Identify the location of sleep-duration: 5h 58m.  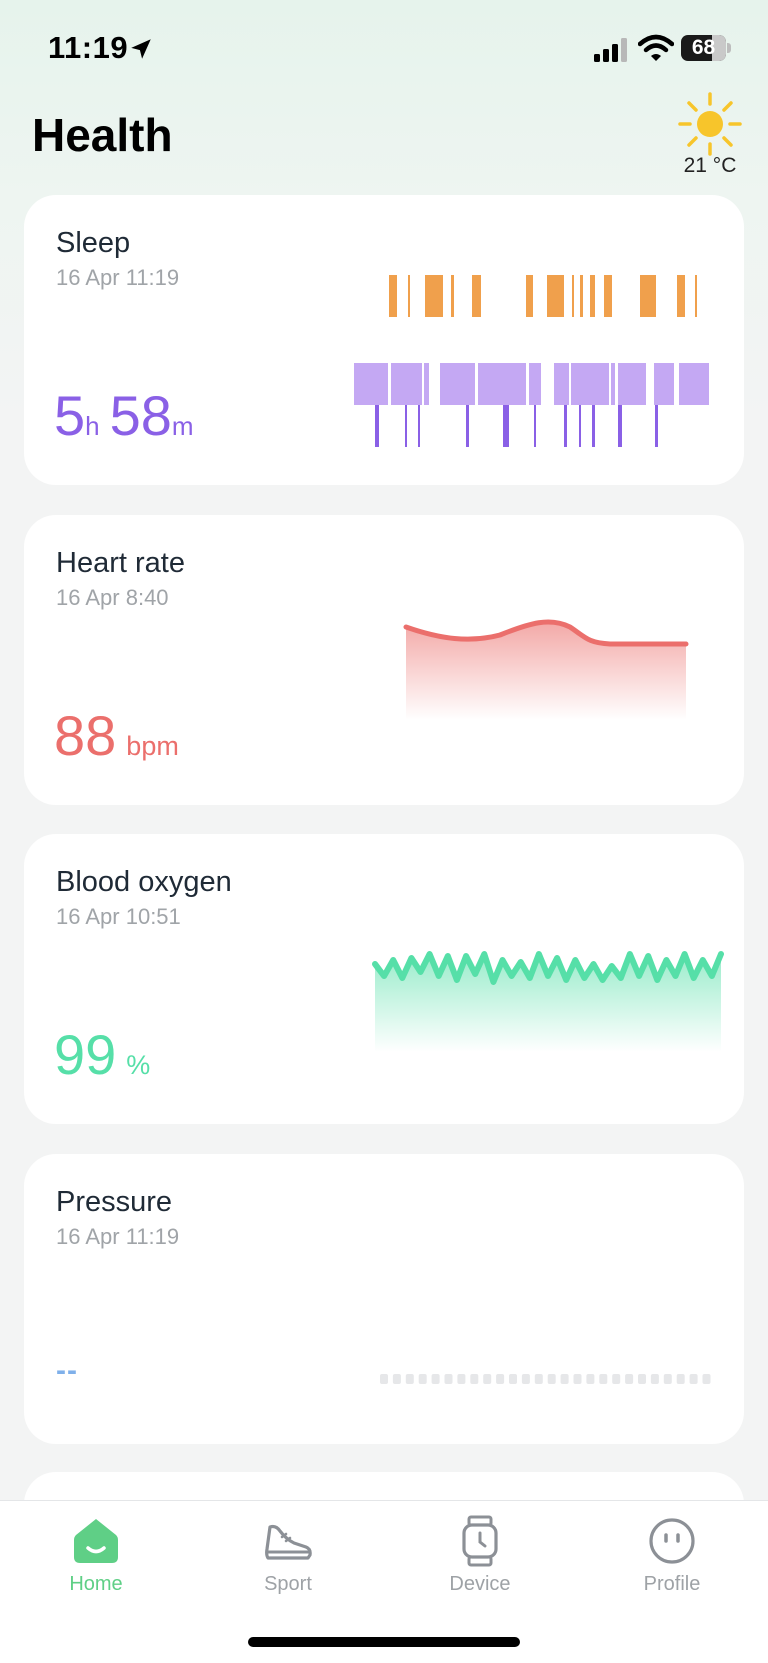
(129, 415).